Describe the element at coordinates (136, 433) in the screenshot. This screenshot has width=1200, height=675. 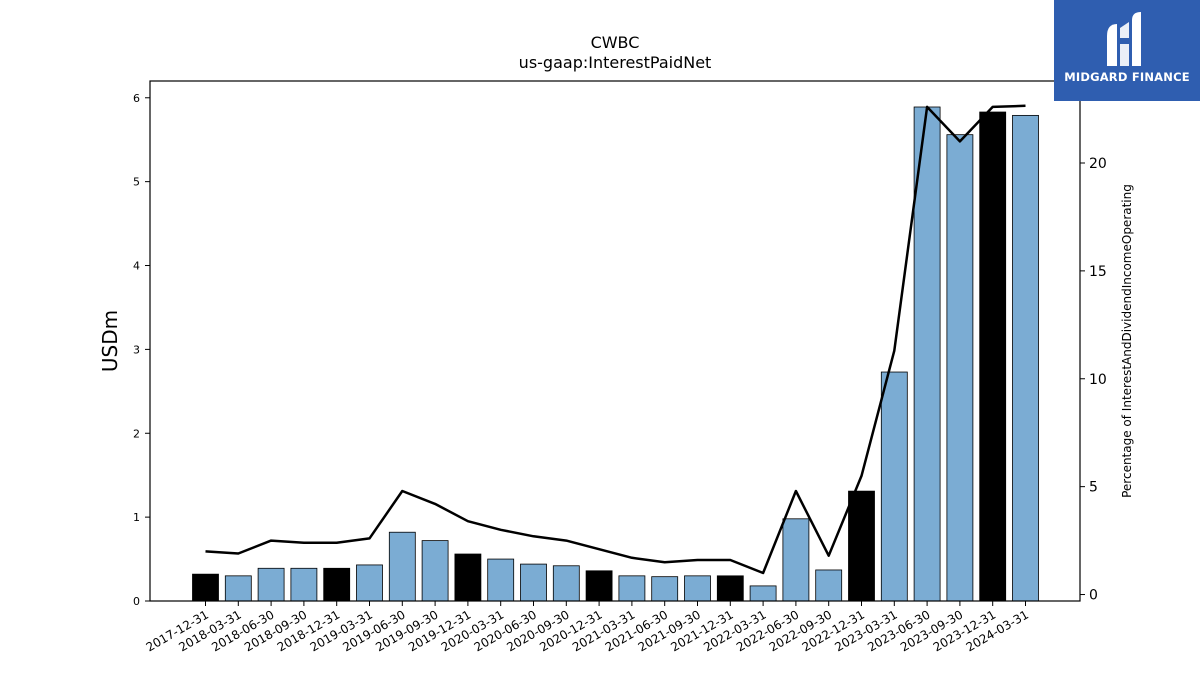
I see `y-tick-label: 2` at that location.